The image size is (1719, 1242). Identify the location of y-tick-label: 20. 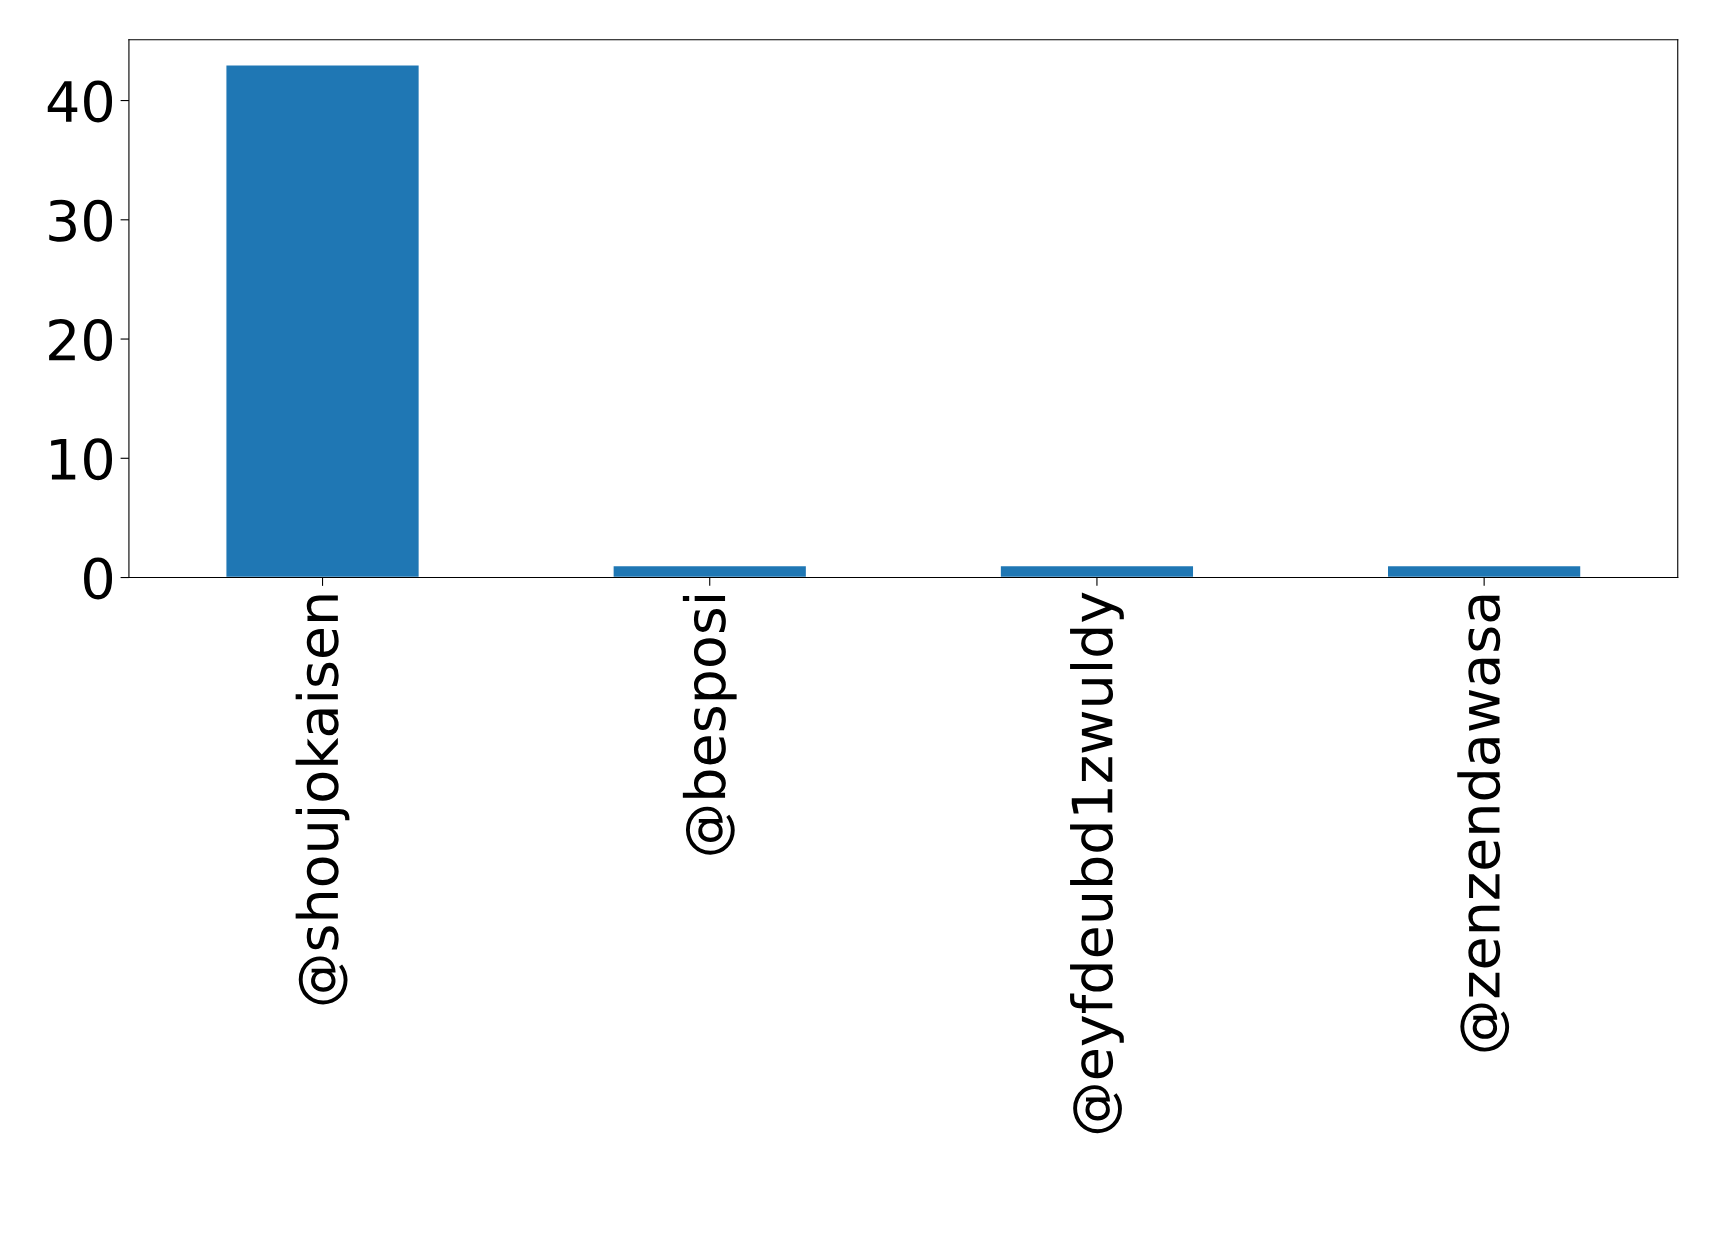
(81, 339).